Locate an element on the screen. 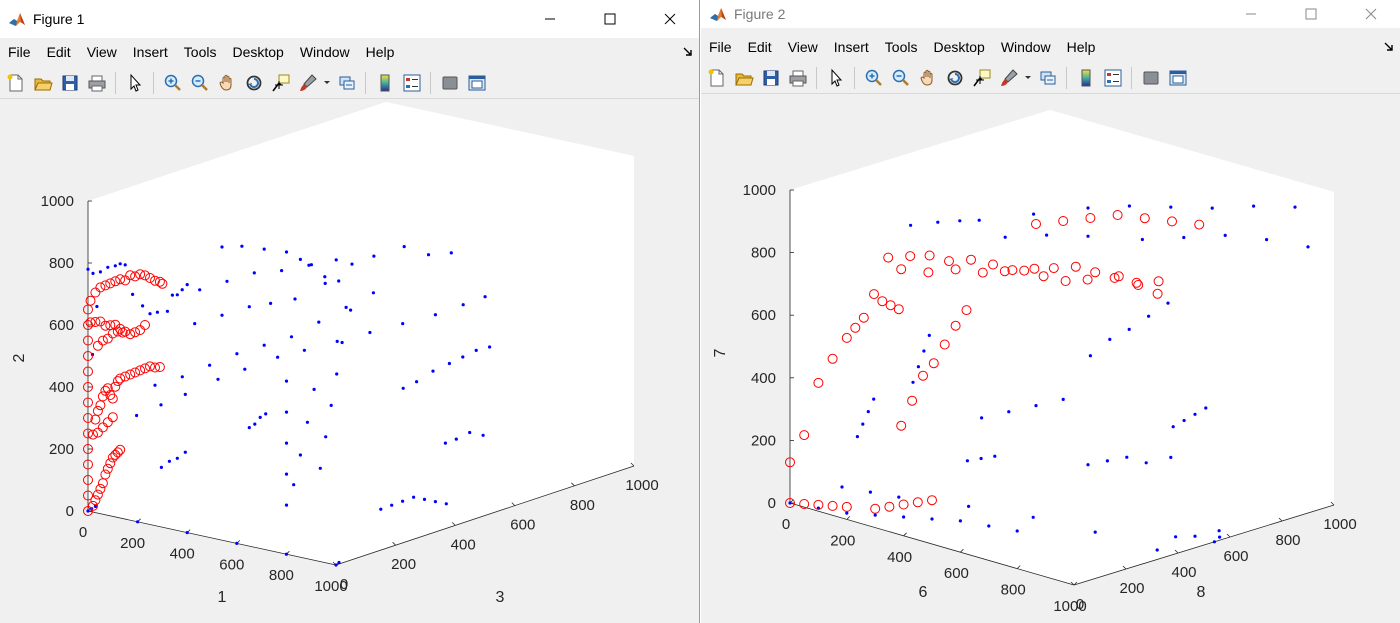 This screenshot has width=1400, height=623. x-axis-label: 1 is located at coordinates (222, 597).